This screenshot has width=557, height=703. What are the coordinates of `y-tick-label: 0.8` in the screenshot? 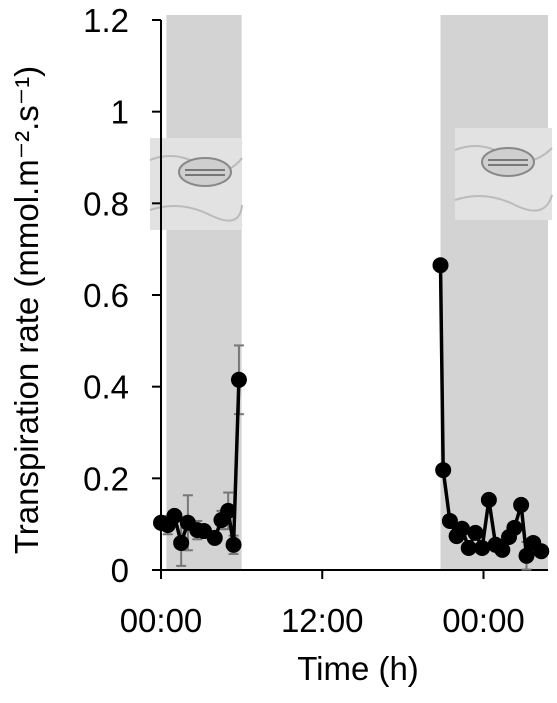 It's located at (106, 203).